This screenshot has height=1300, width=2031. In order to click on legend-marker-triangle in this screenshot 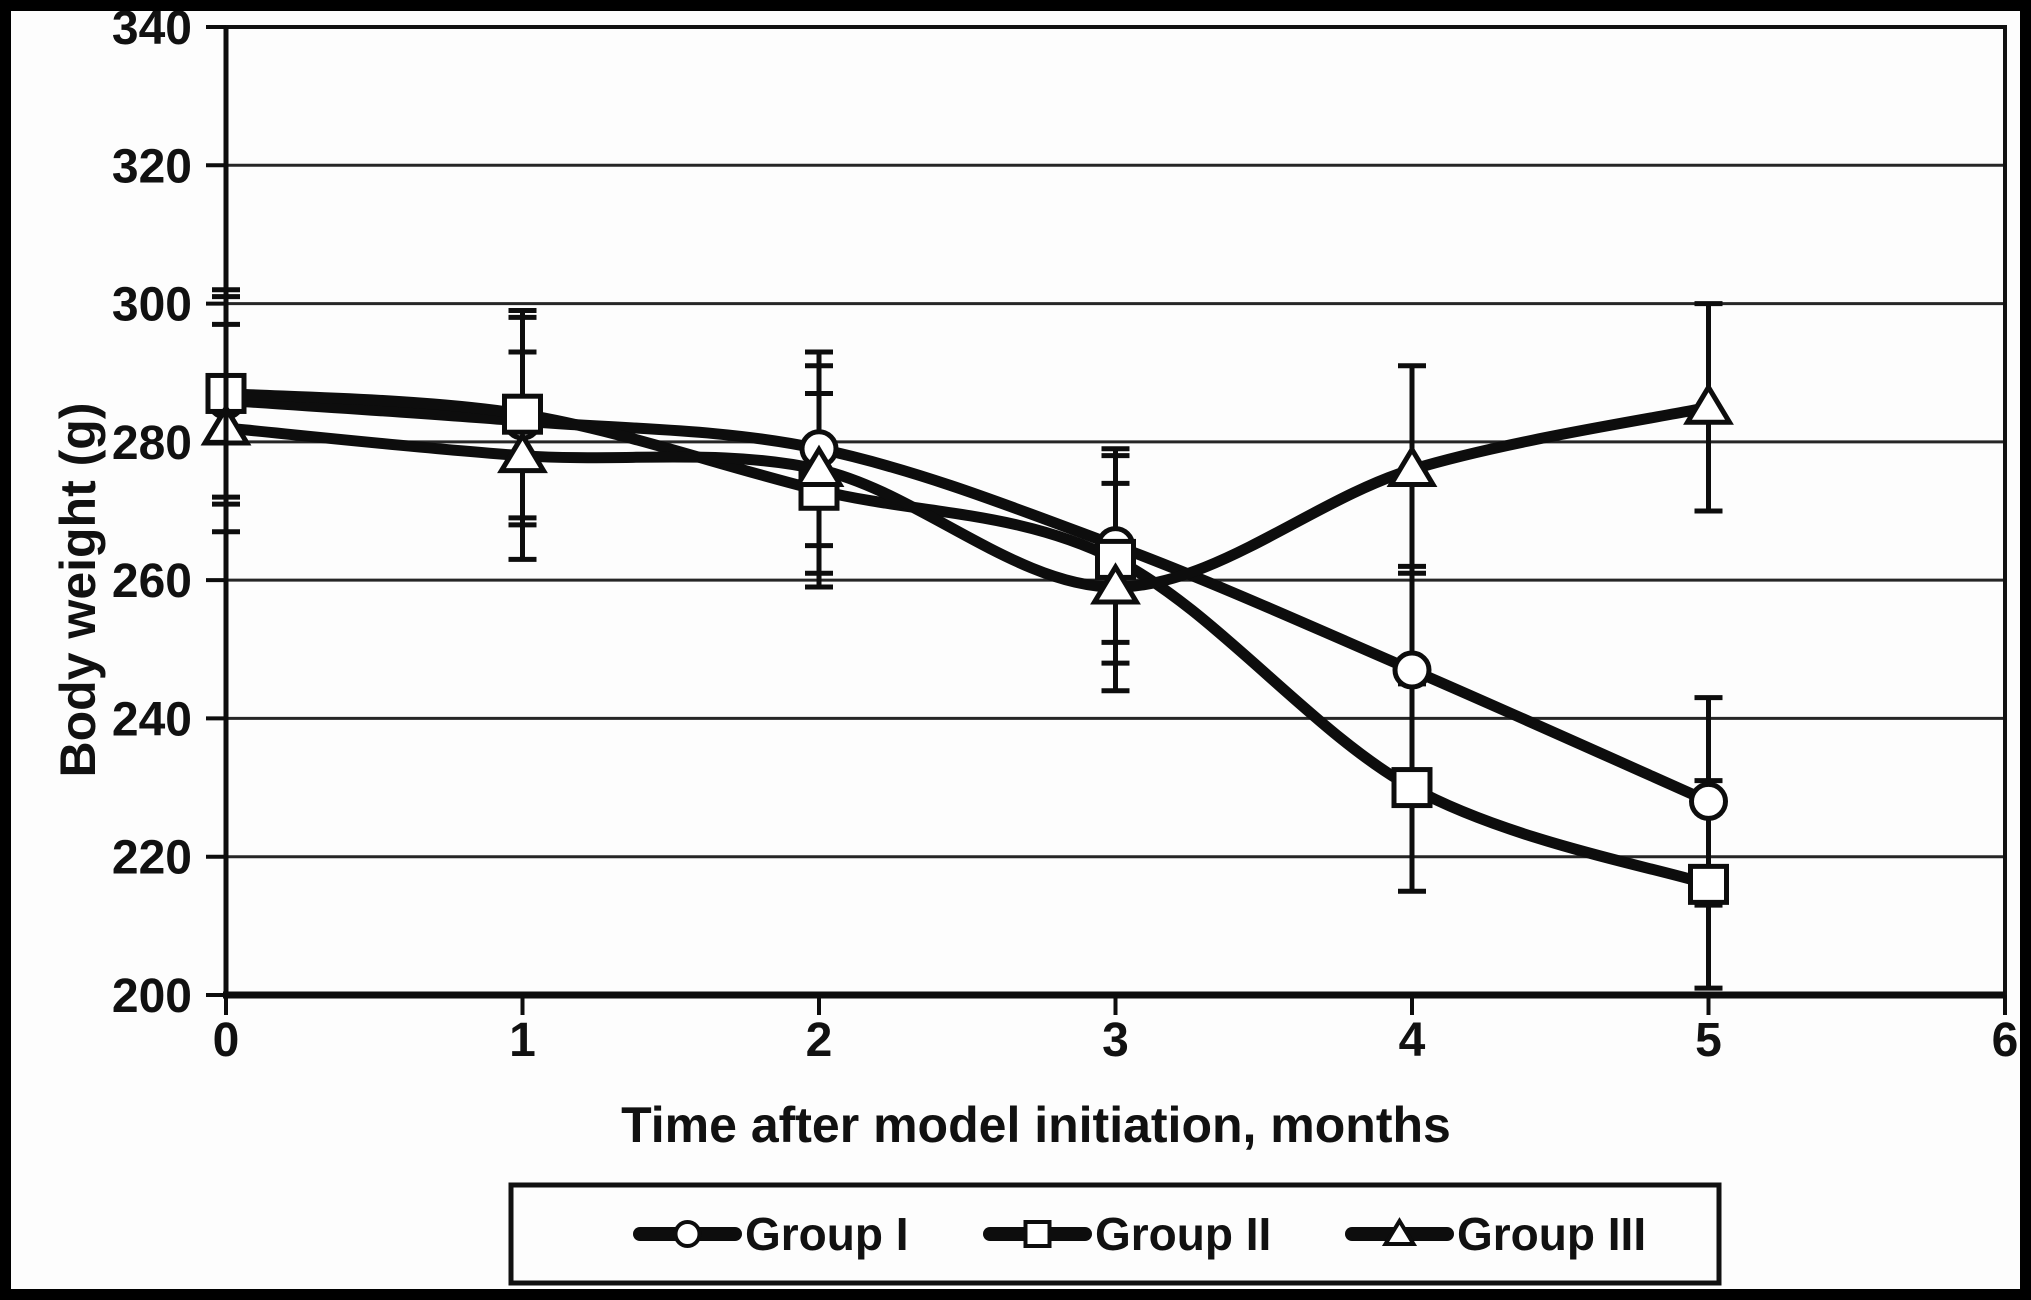, I will do `click(1399, 1231)`.